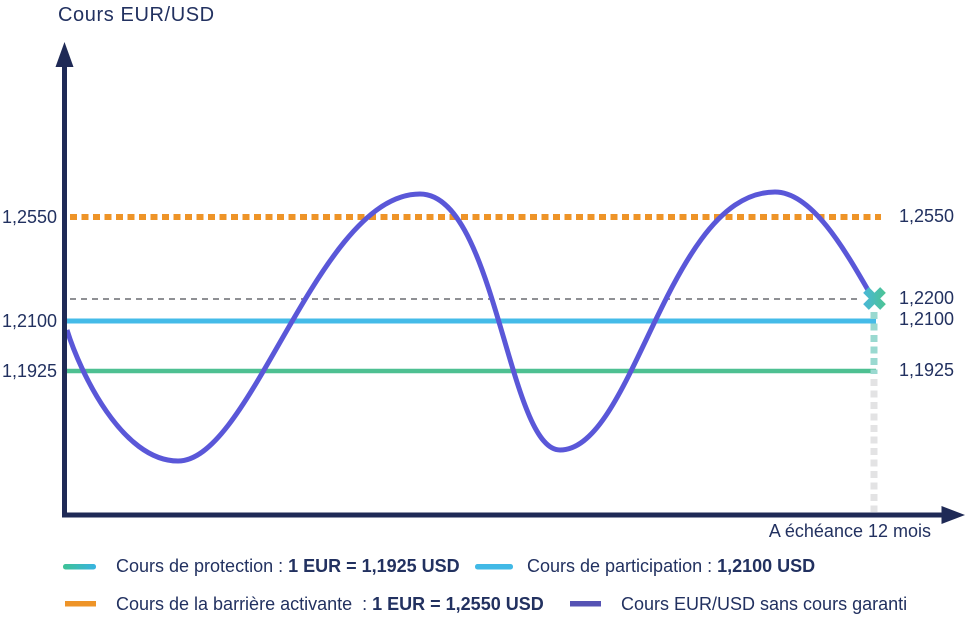  I want to click on svg-text:Cours de participation : 1,210: Cours de participation : 1,2100 USD, so click(671, 566).